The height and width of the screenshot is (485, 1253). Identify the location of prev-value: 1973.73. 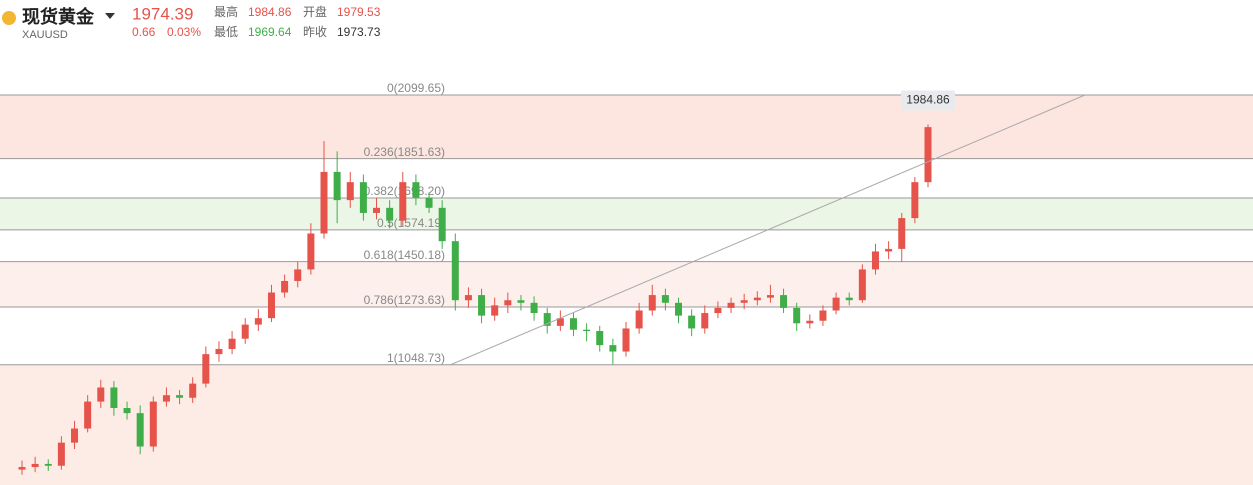
(359, 32).